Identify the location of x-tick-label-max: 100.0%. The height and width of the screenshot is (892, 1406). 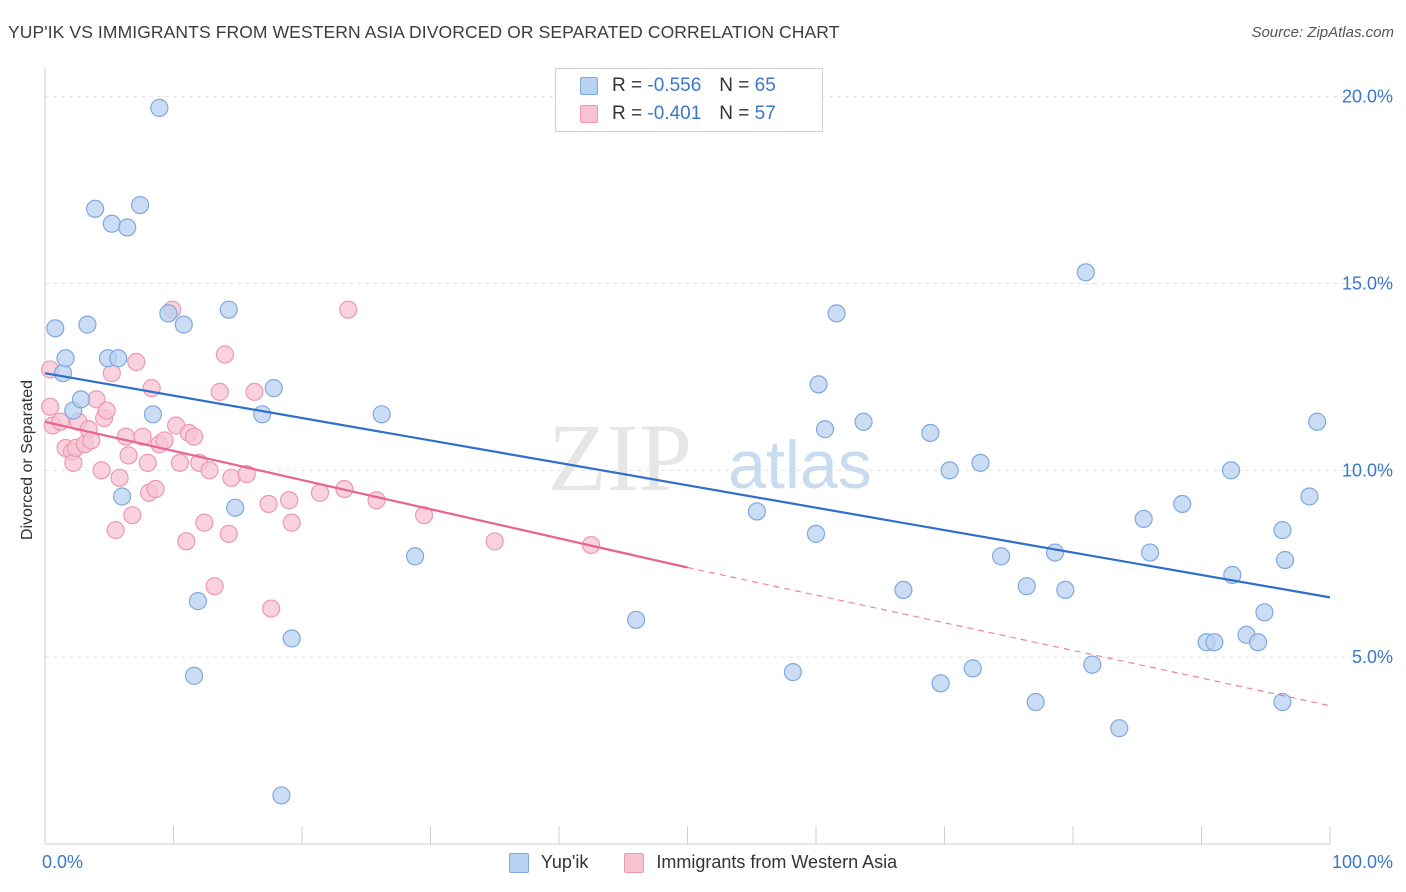
(1362, 862).